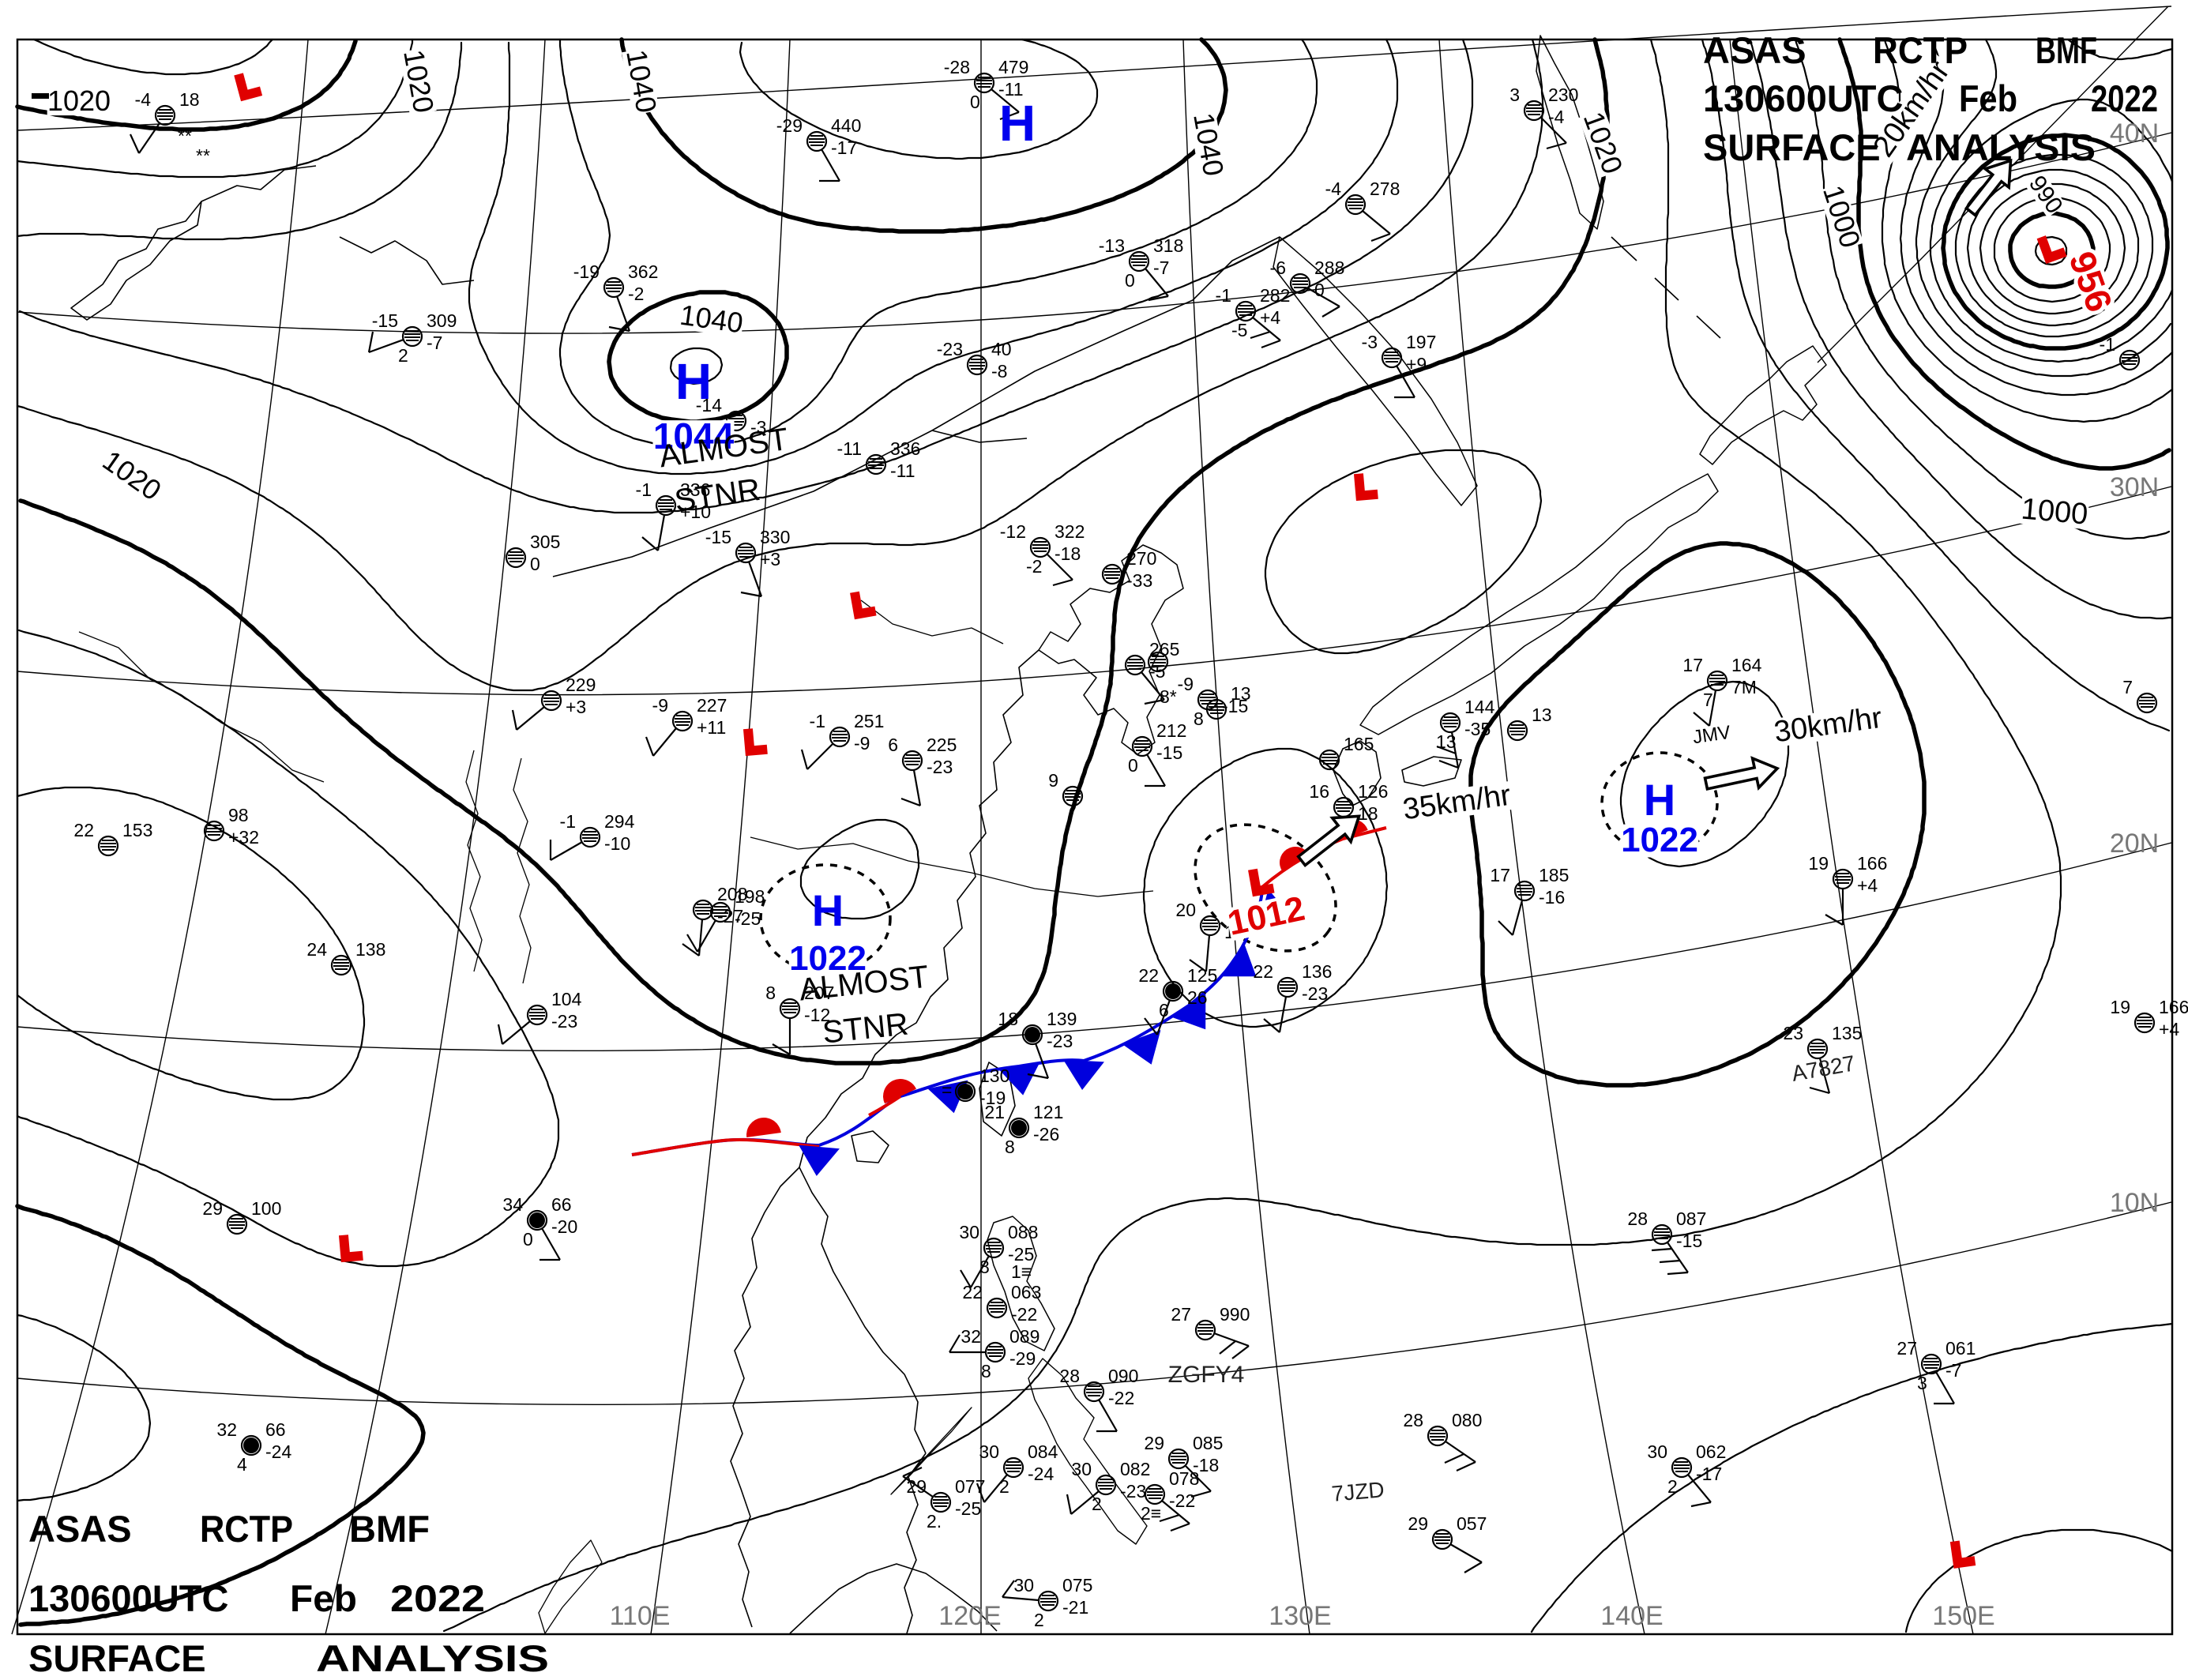 The height and width of the screenshot is (1680, 2188). Describe the element at coordinates (1048, 1112) in the screenshot. I see `svg-text: 121` at that location.